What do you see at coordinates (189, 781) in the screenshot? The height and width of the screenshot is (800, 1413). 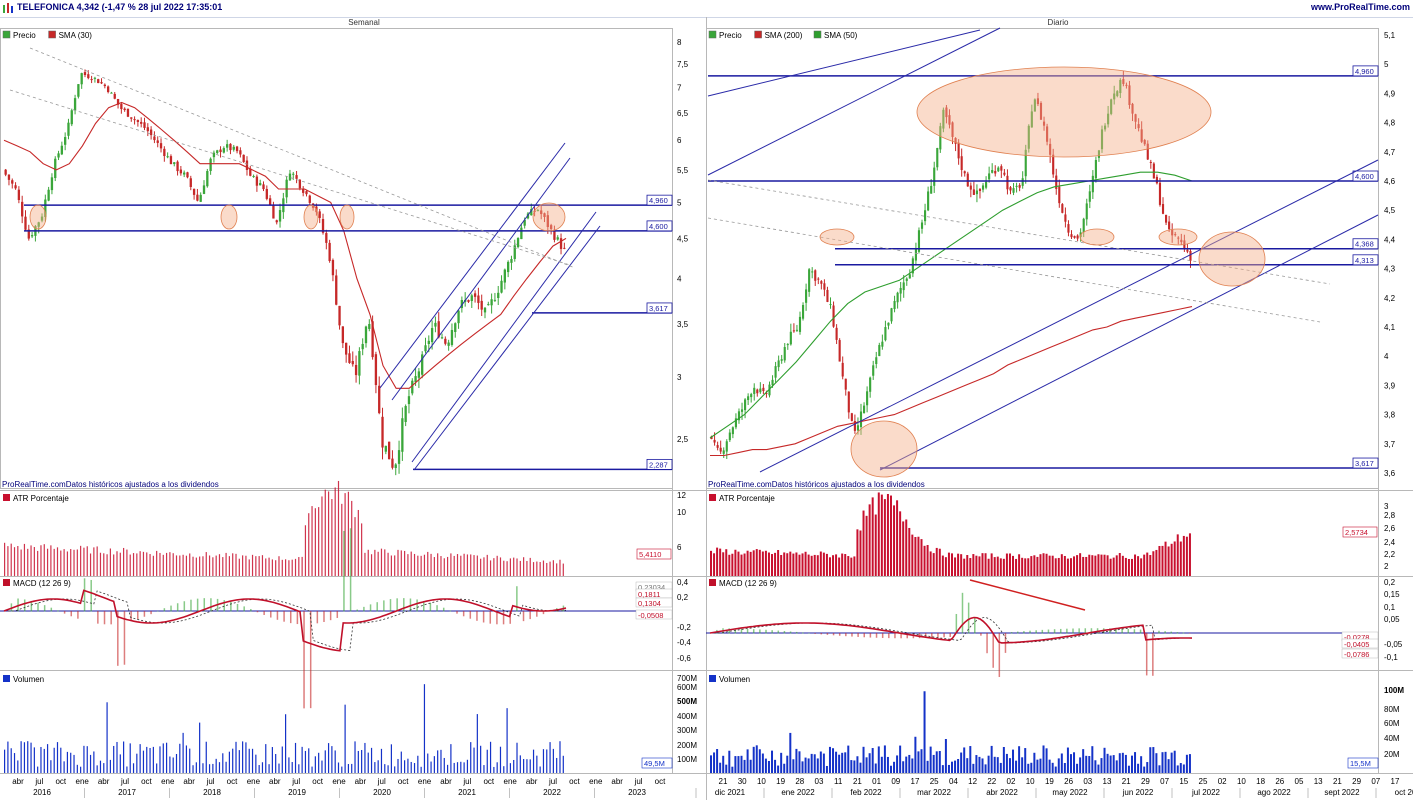 I see `x-axis-label: abr` at bounding box center [189, 781].